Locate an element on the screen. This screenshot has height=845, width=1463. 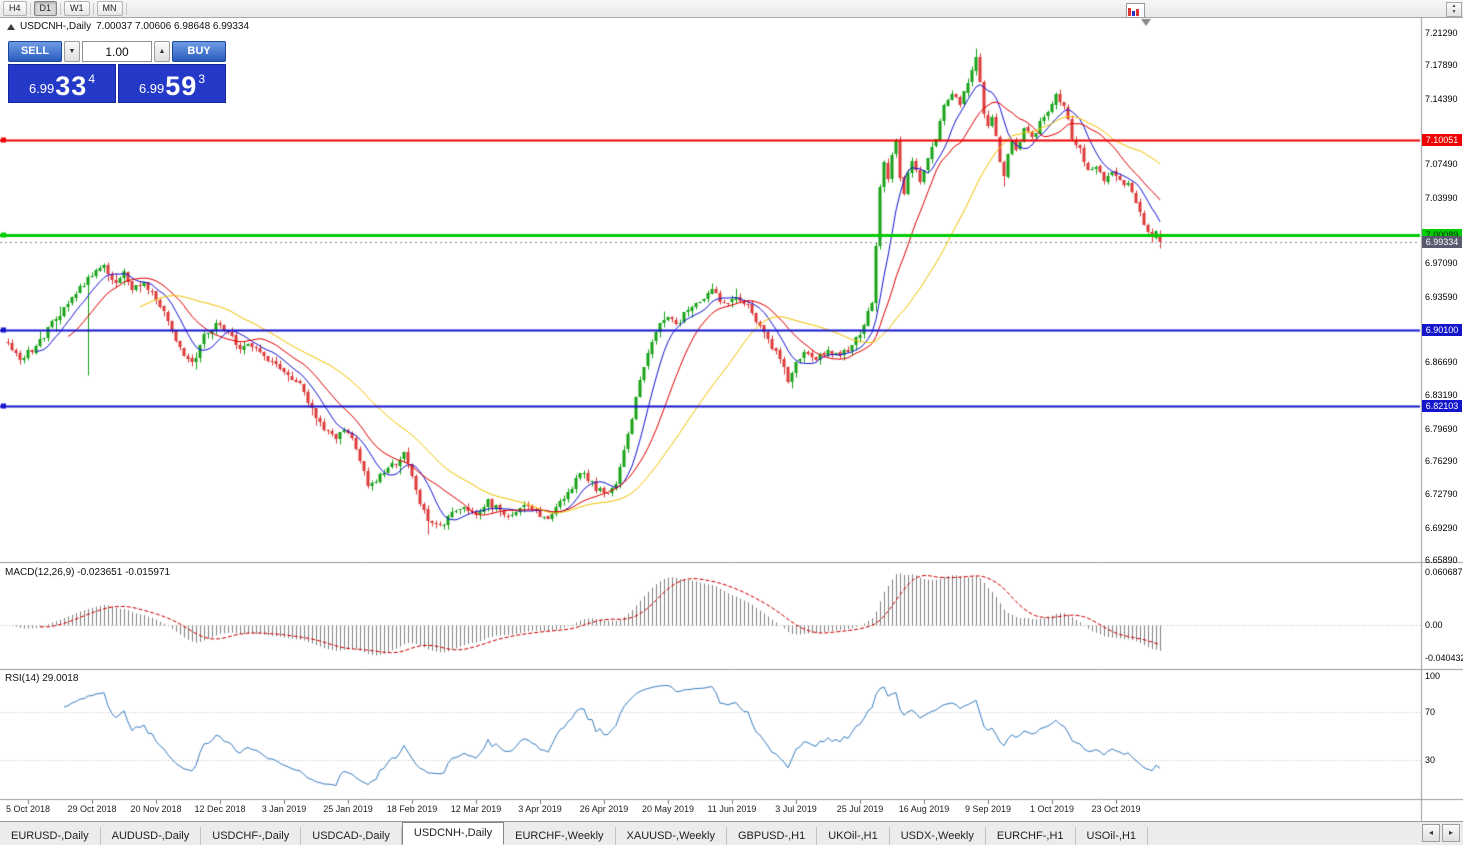
tab-eurusd-daily: EURUSD-,Daily is located at coordinates (50, 836).